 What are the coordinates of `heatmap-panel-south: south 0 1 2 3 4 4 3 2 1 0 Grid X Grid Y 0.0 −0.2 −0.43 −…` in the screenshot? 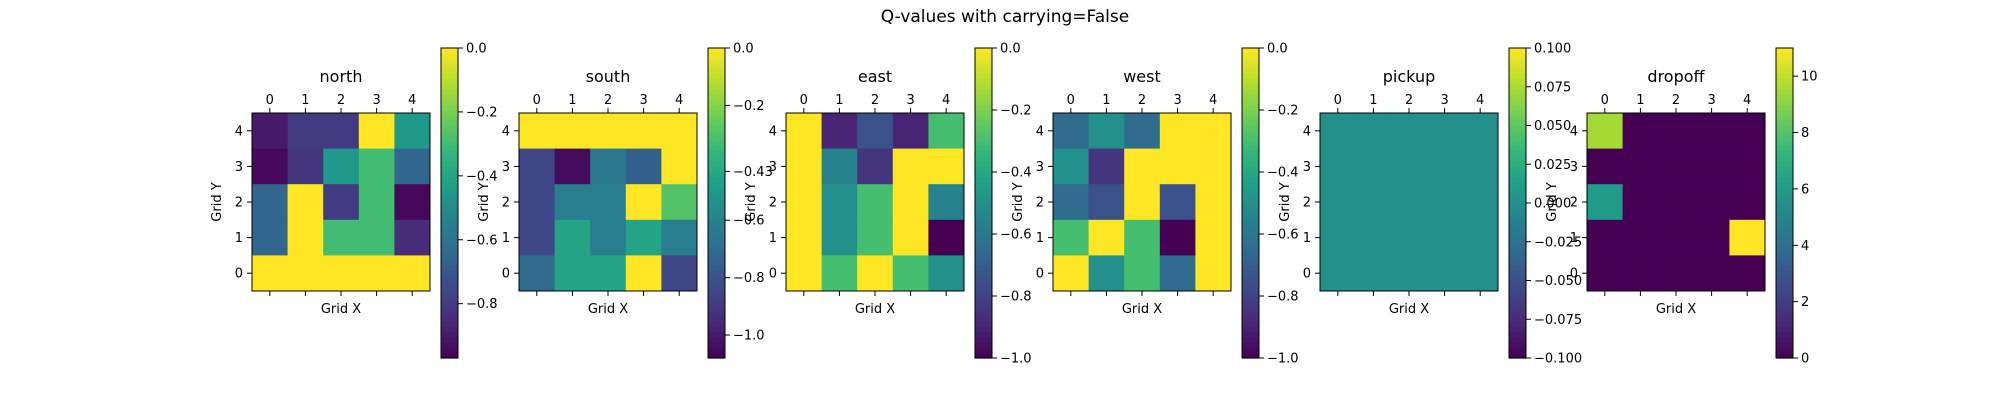 It's located at (625, 200).